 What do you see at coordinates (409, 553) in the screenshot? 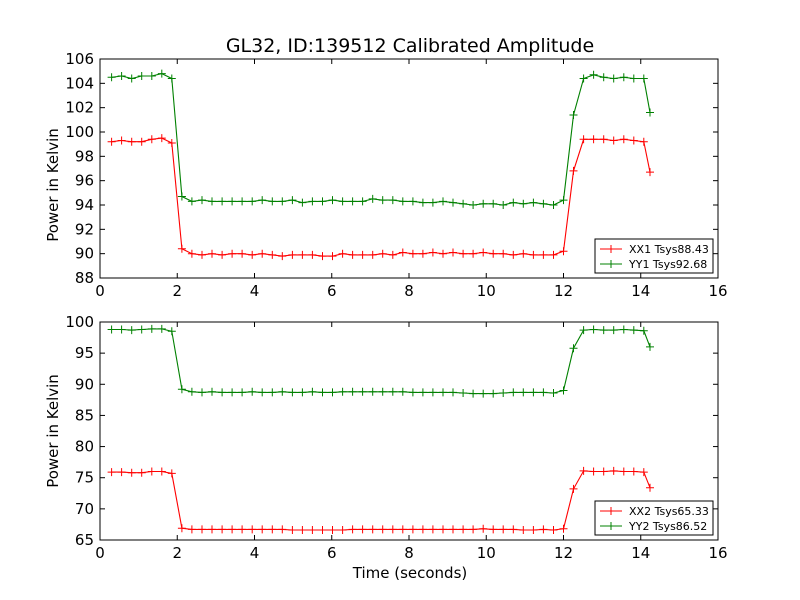
I see `bottom-x-tick-label: 8` at bounding box center [409, 553].